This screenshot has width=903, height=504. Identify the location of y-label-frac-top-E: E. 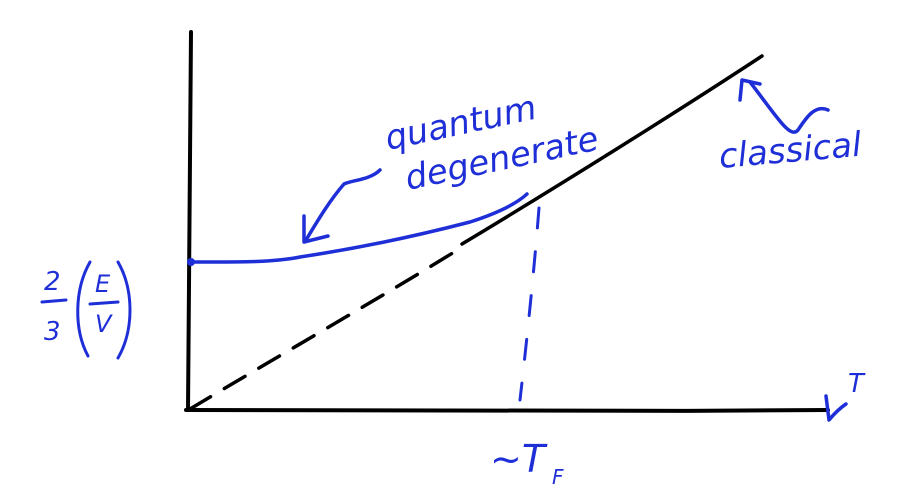
(103, 284).